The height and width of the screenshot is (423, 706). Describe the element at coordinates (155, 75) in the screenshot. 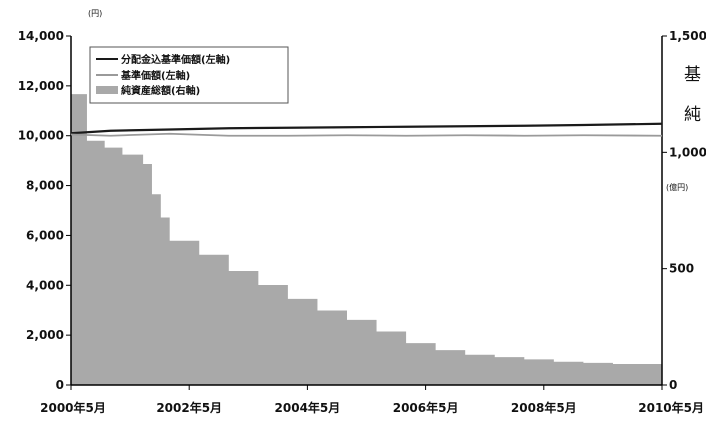

I see `legend-label-nav: 基準価額(左軸)` at that location.